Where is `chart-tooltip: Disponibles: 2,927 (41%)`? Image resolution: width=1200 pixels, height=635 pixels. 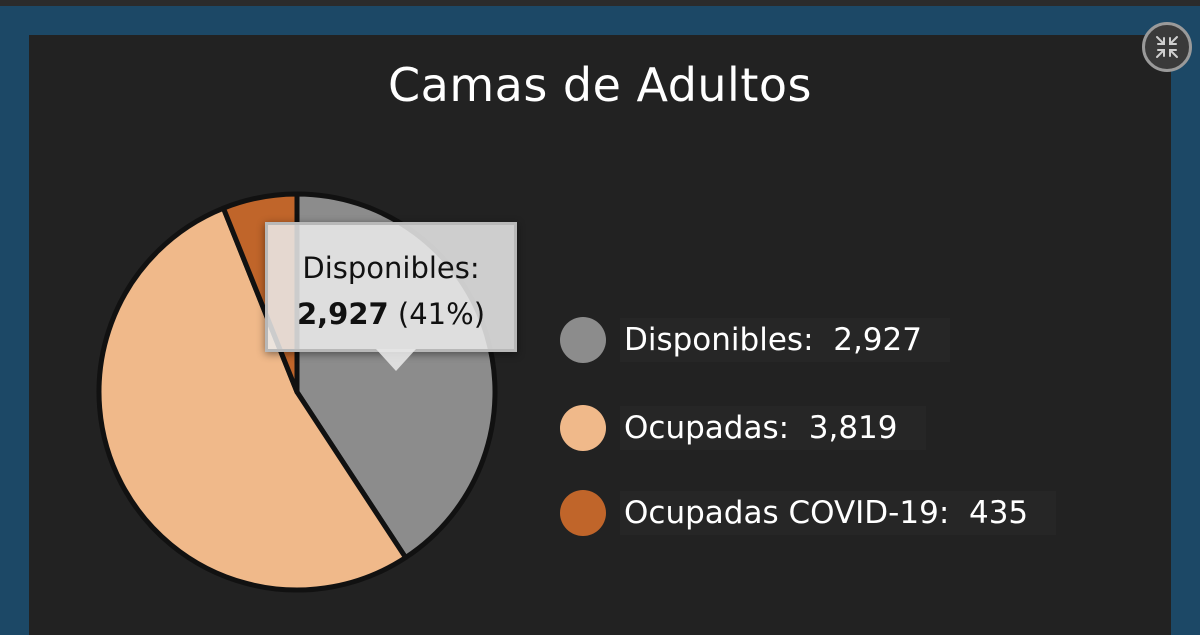
chart-tooltip: Disponibles: 2,927 (41%) is located at coordinates (391, 287).